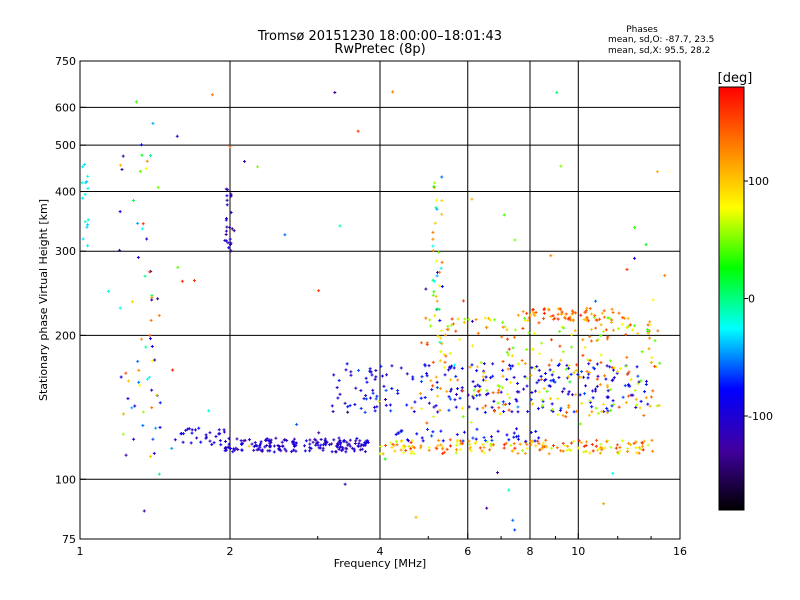 This screenshot has width=800, height=600. What do you see at coordinates (680, 551) in the screenshot?
I see `x-tick-label: 16` at bounding box center [680, 551].